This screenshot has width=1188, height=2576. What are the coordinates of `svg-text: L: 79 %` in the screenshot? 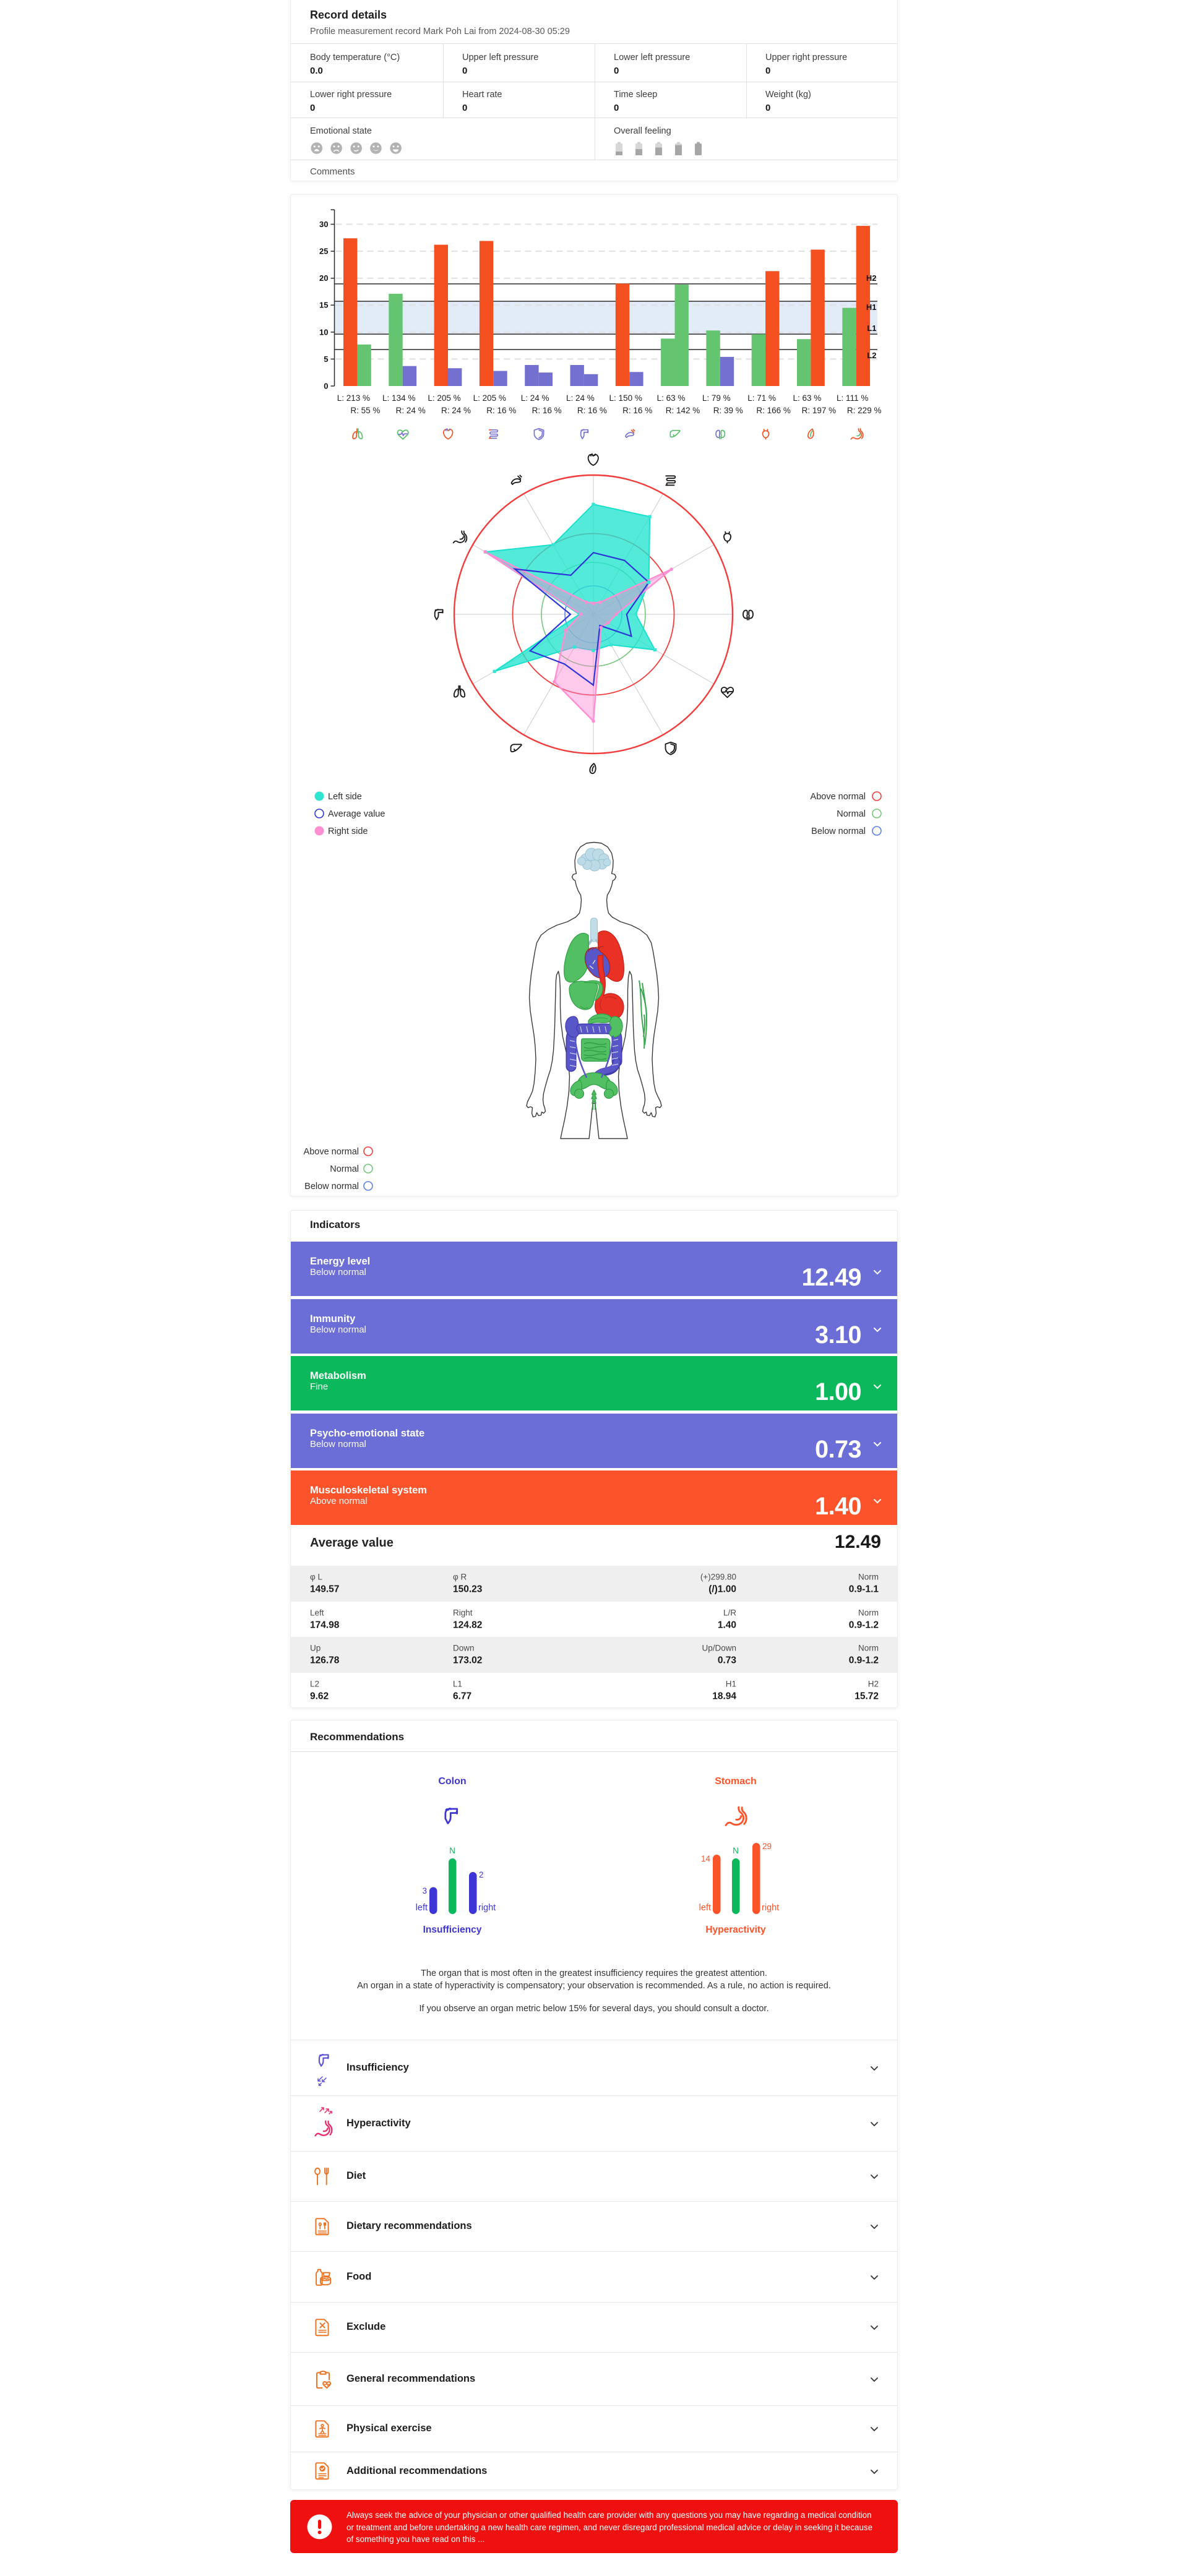 It's located at (716, 398).